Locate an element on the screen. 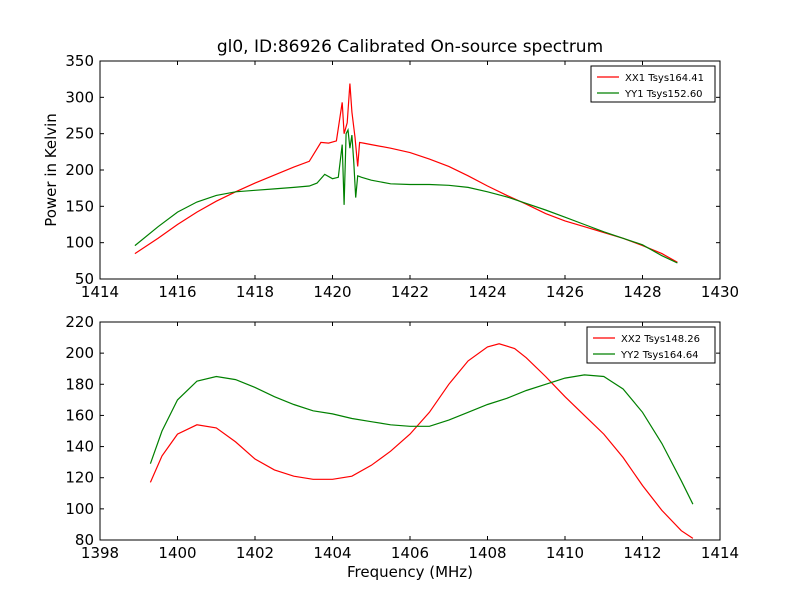 This screenshot has height=600, width=800. x-tick-label: 1404 is located at coordinates (332, 553).